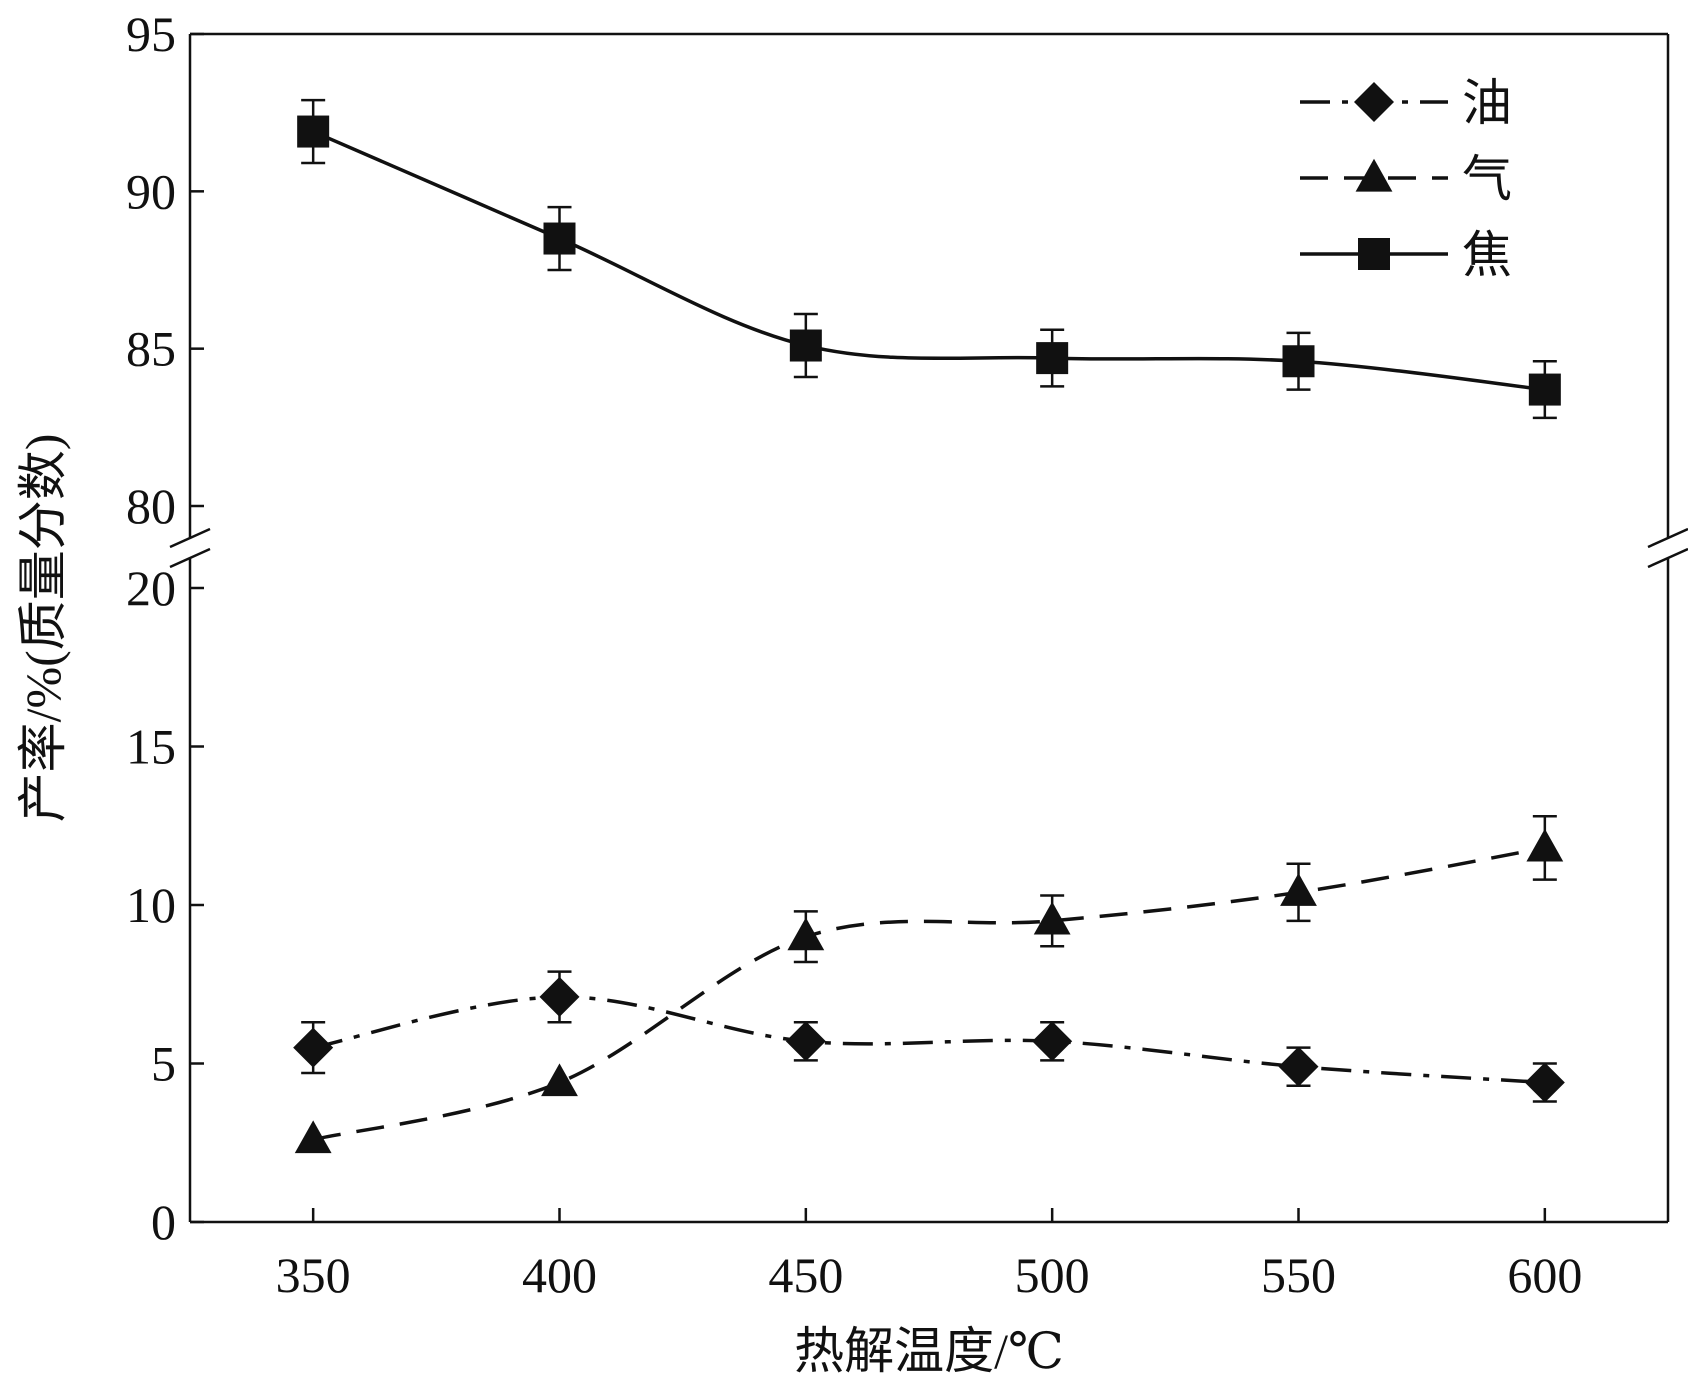 The height and width of the screenshot is (1386, 1688). What do you see at coordinates (163, 1222) in the screenshot?
I see `y-tick-label: 0` at bounding box center [163, 1222].